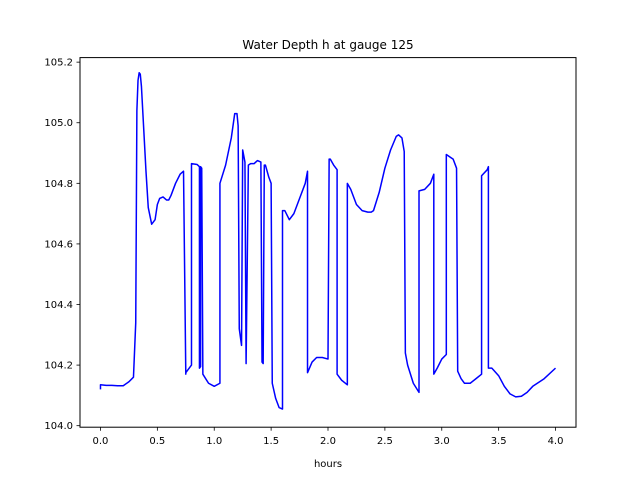 This screenshot has width=640, height=480. What do you see at coordinates (58, 244) in the screenshot?
I see `y-tick-label: 104.6` at bounding box center [58, 244].